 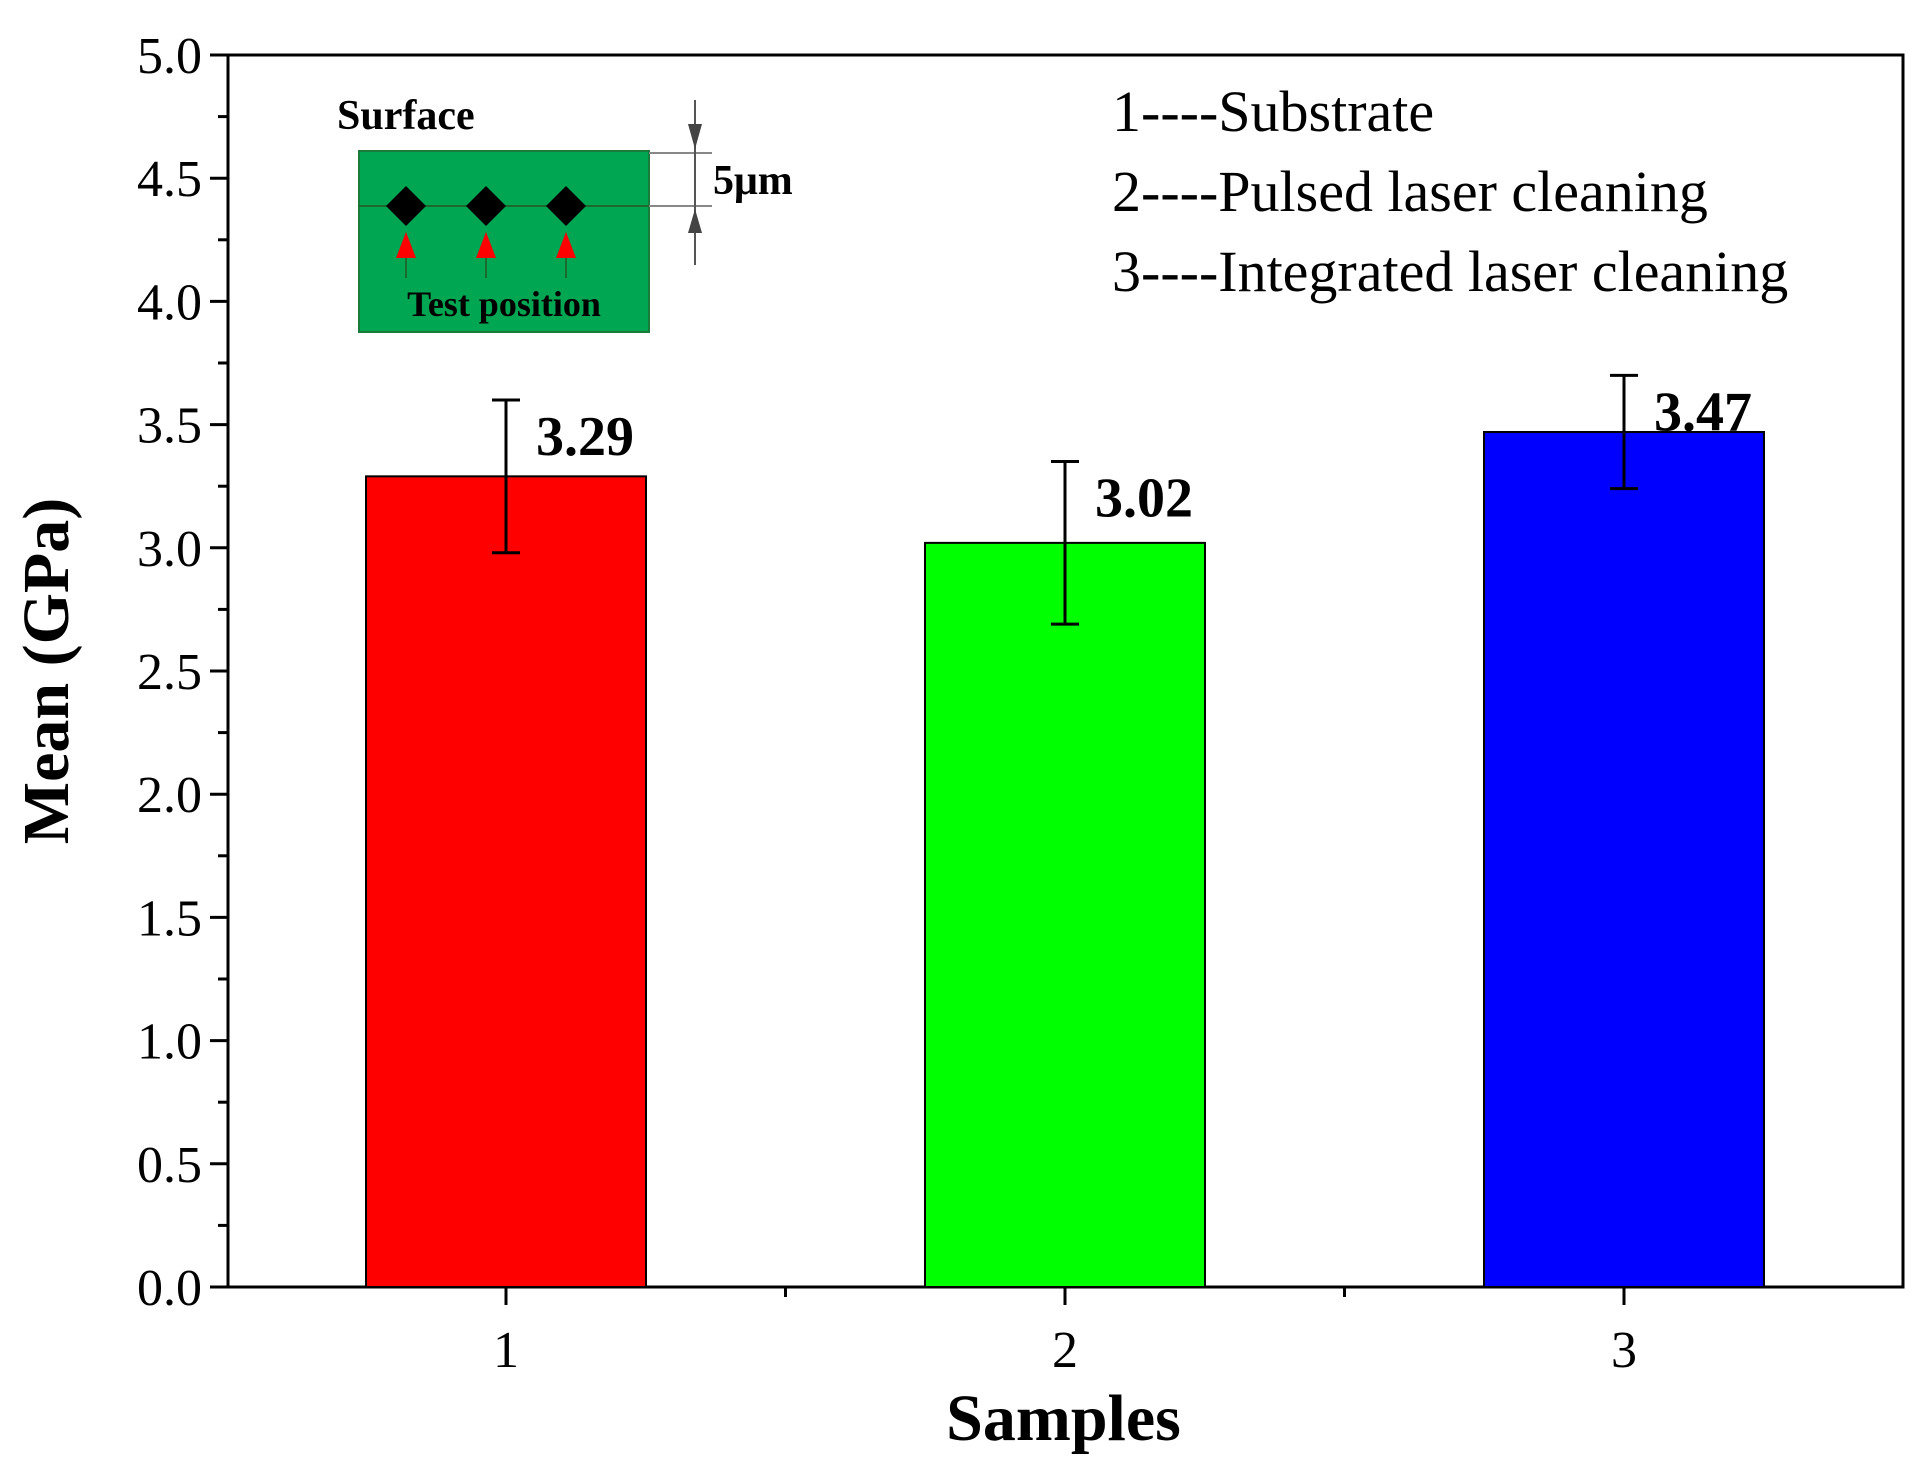 I want to click on error-bars, so click(x=1065, y=499).